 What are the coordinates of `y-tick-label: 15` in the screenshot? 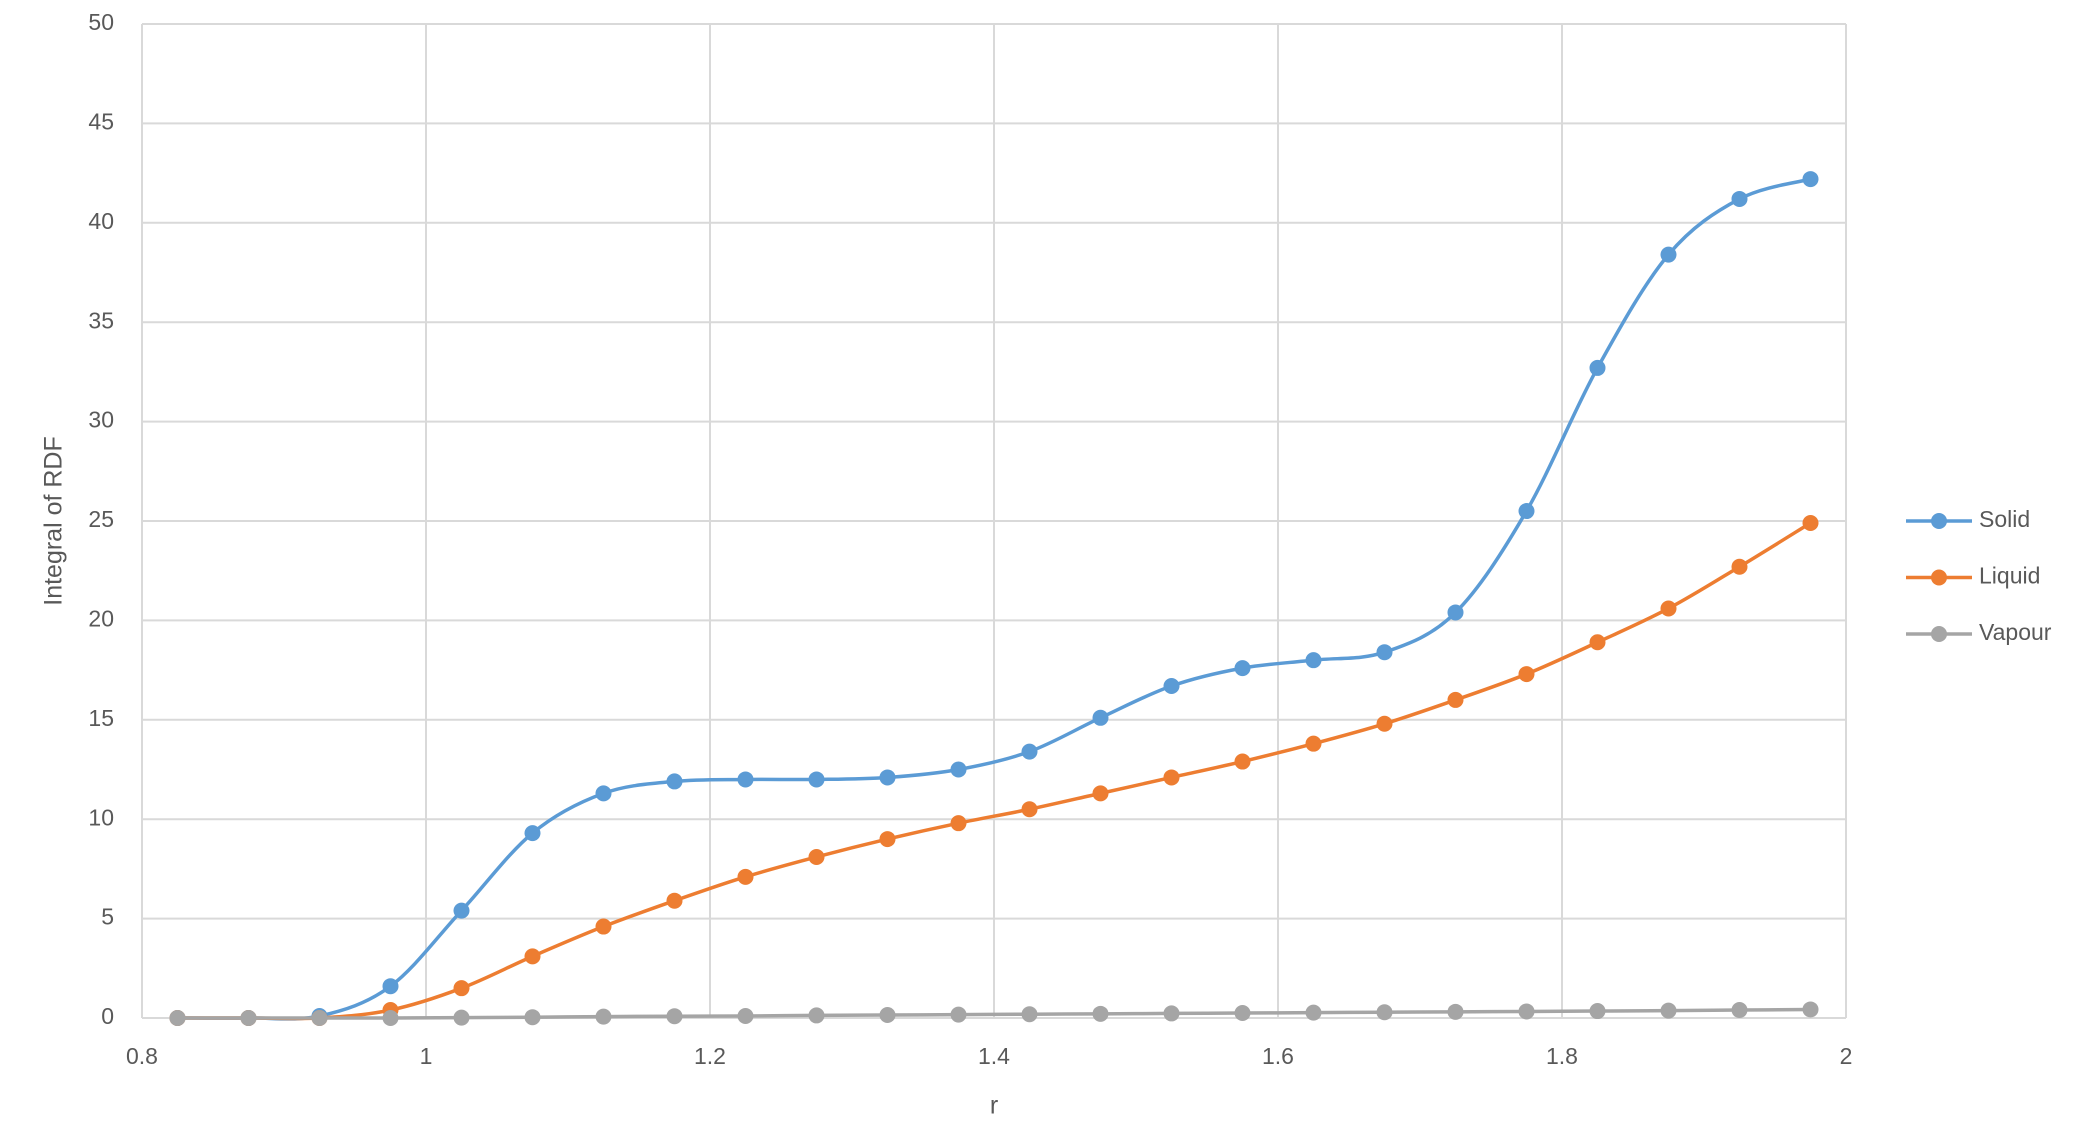 It's located at (101, 718).